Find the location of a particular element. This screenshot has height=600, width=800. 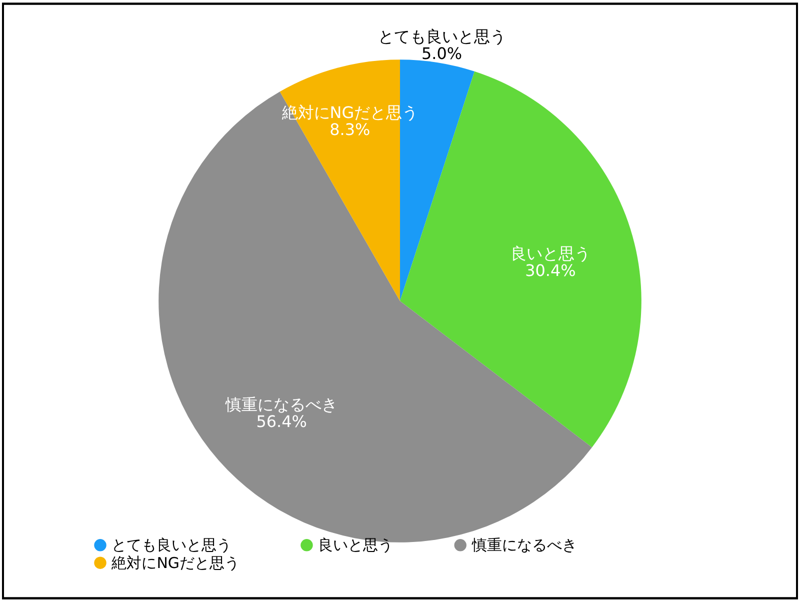

slice-label: 慎重になるべき is located at coordinates (281, 404).